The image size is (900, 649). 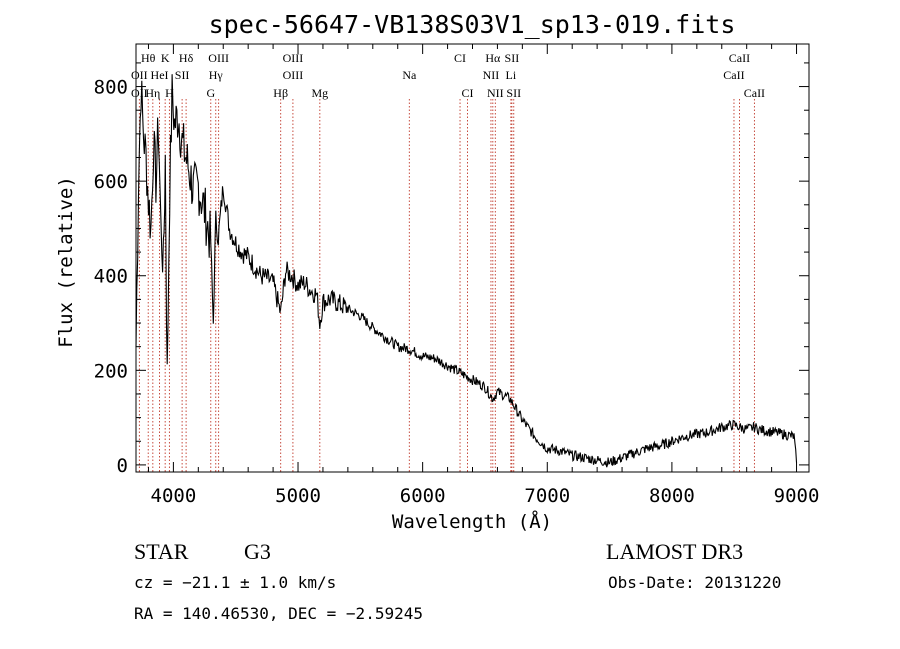 I want to click on x-tick-label: 5000, so click(x=298, y=496).